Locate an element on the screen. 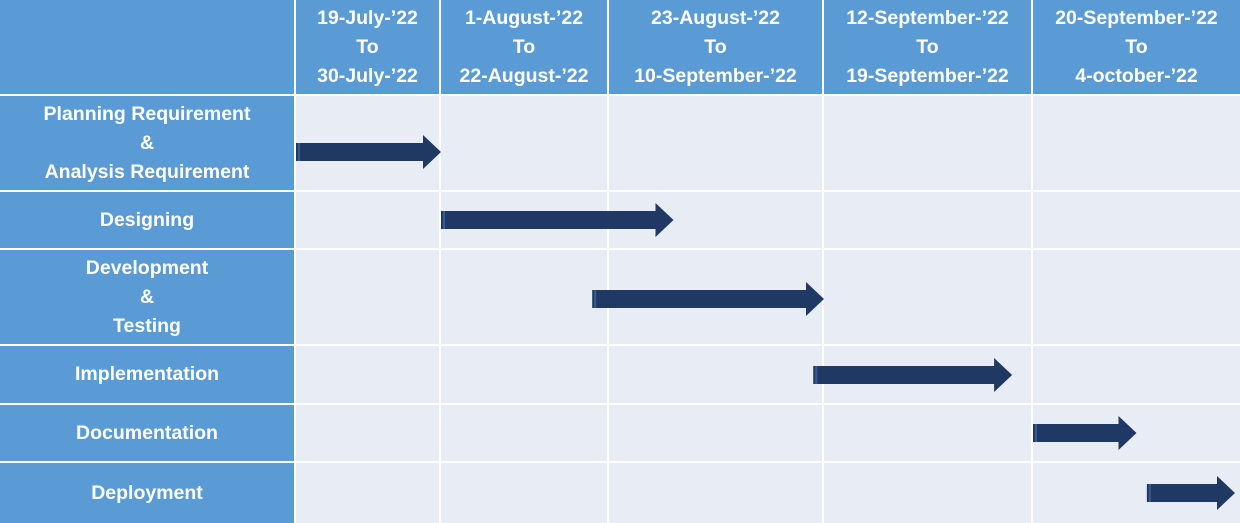  header-corner-cell is located at coordinates (147, 47).